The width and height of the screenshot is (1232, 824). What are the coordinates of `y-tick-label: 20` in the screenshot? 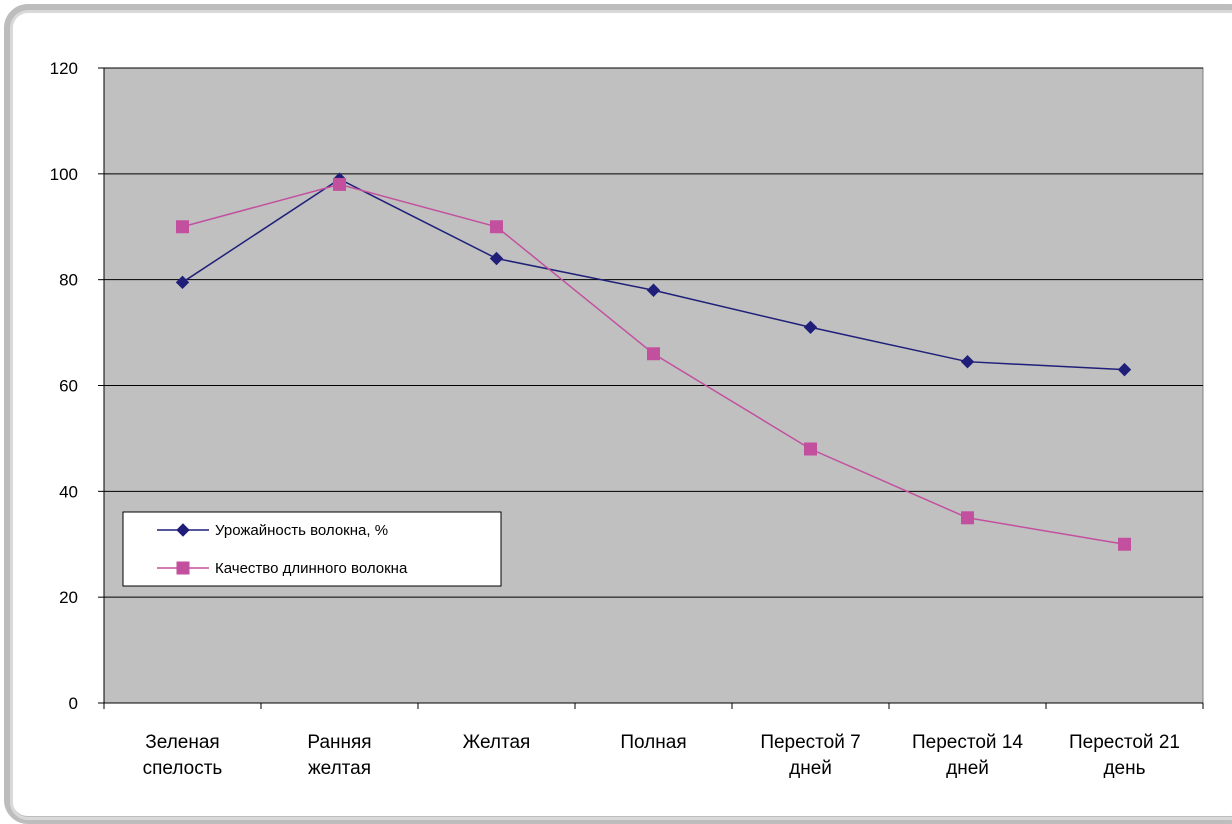 It's located at (68, 597).